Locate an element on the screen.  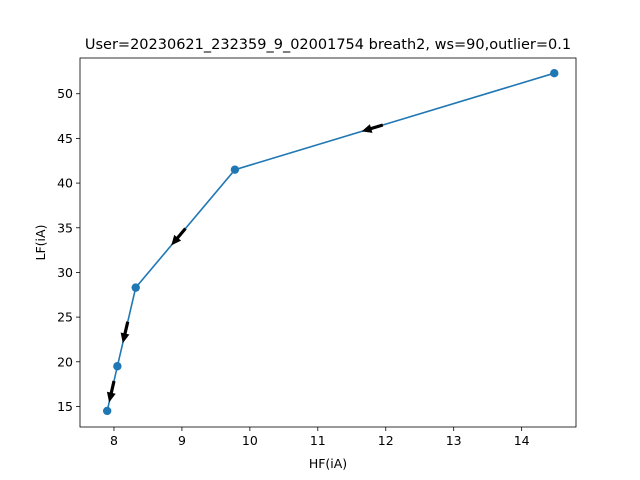
x-tick-label: 12 is located at coordinates (386, 440).